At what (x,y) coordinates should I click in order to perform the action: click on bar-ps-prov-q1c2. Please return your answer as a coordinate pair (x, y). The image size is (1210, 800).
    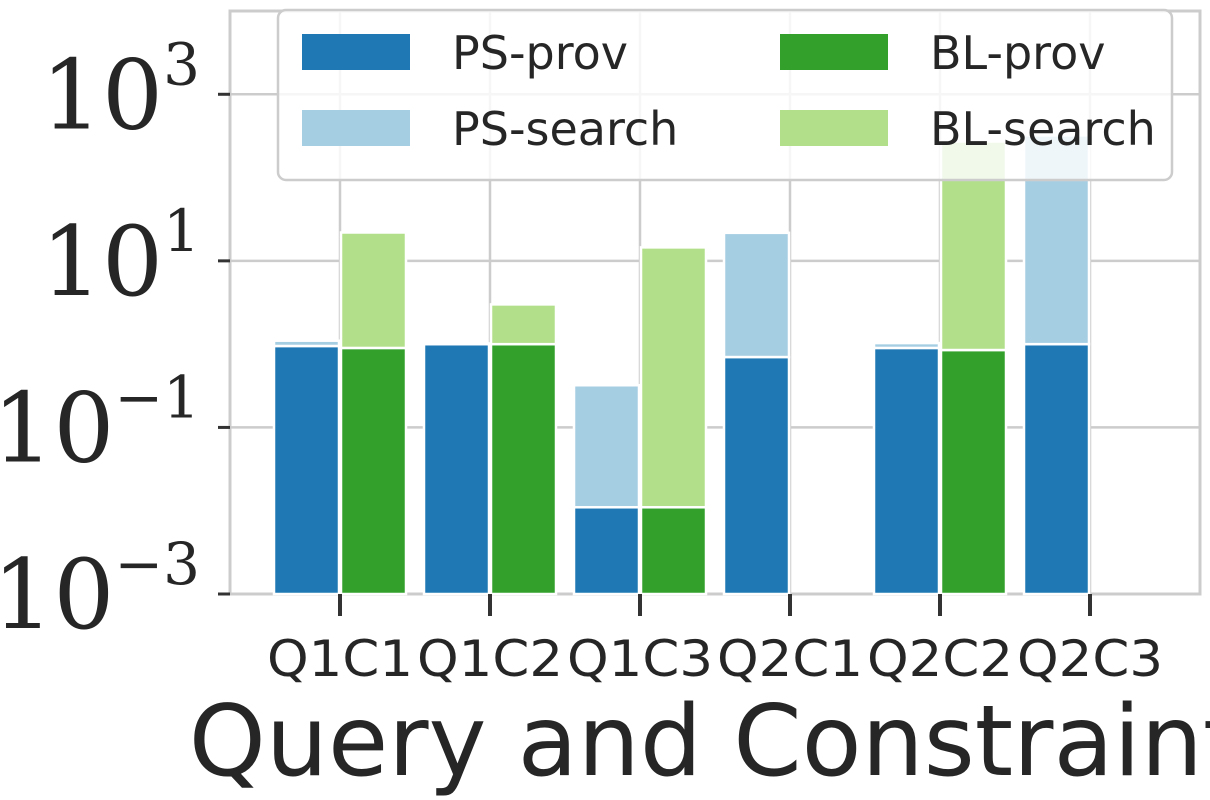
    Looking at the image, I should click on (456, 469).